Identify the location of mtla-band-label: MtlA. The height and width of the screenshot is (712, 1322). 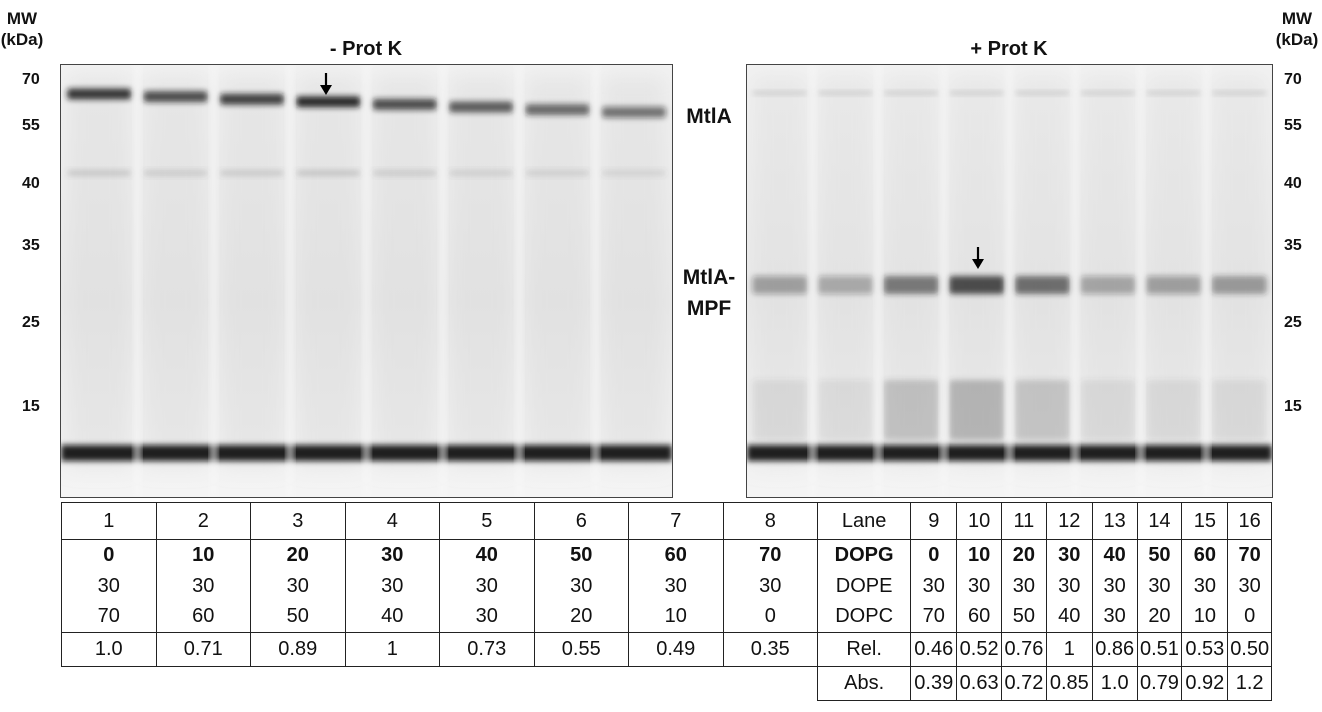
(709, 116).